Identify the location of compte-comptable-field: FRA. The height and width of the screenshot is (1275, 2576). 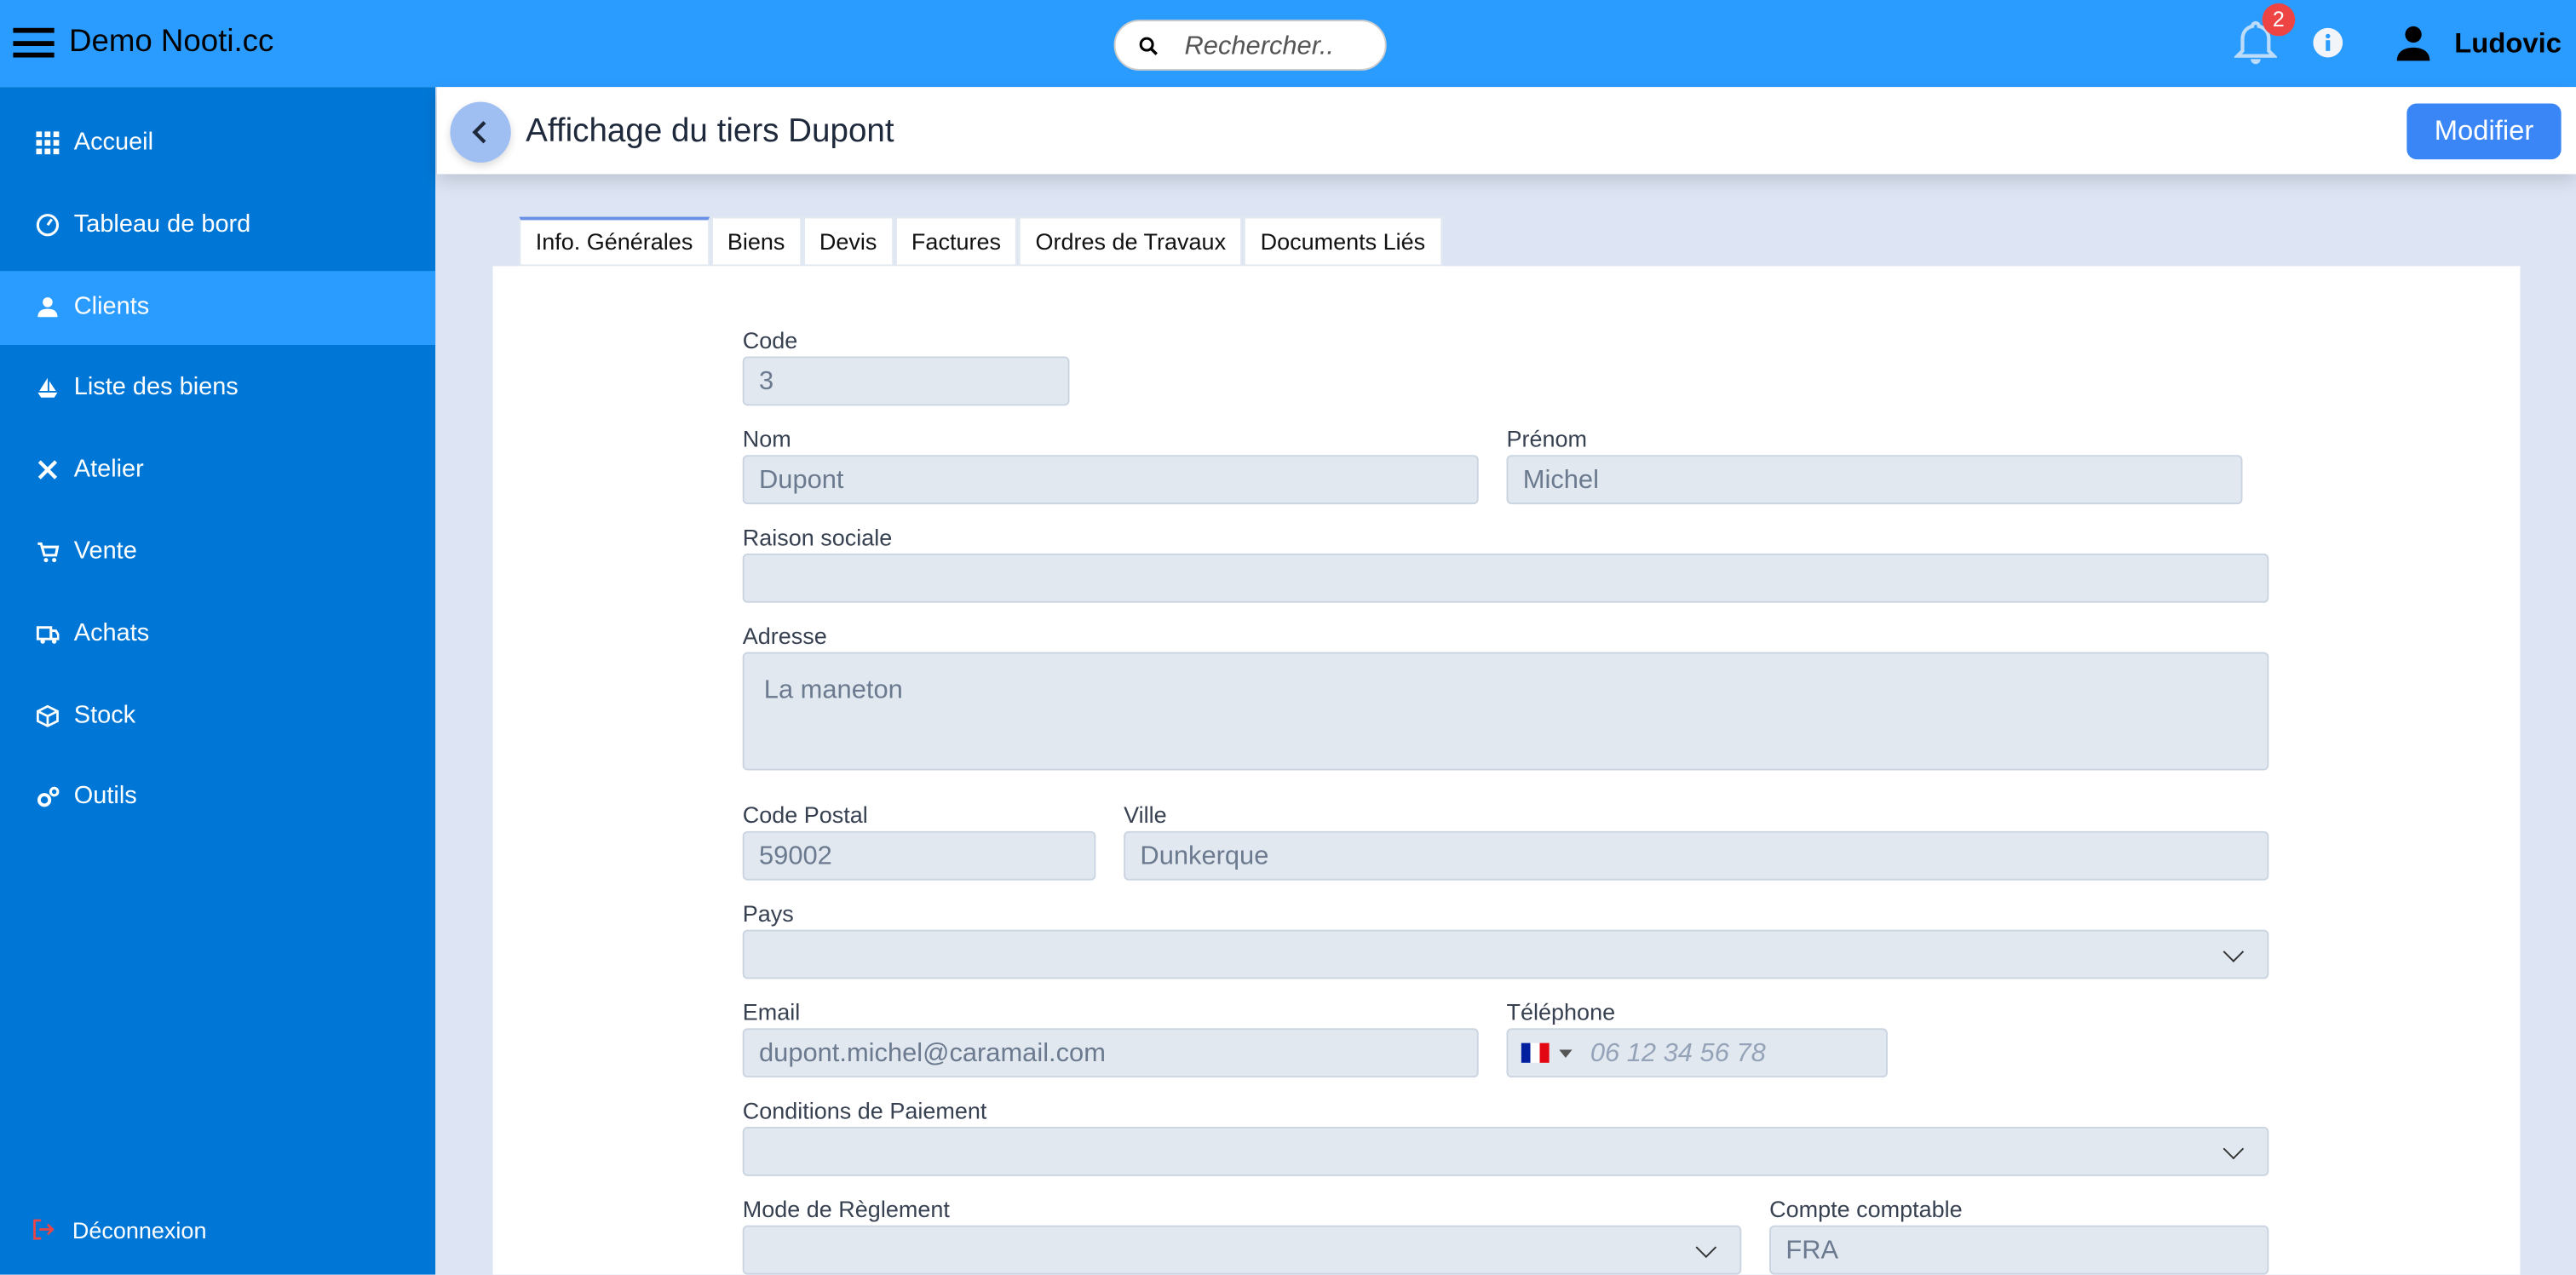
(2019, 1250).